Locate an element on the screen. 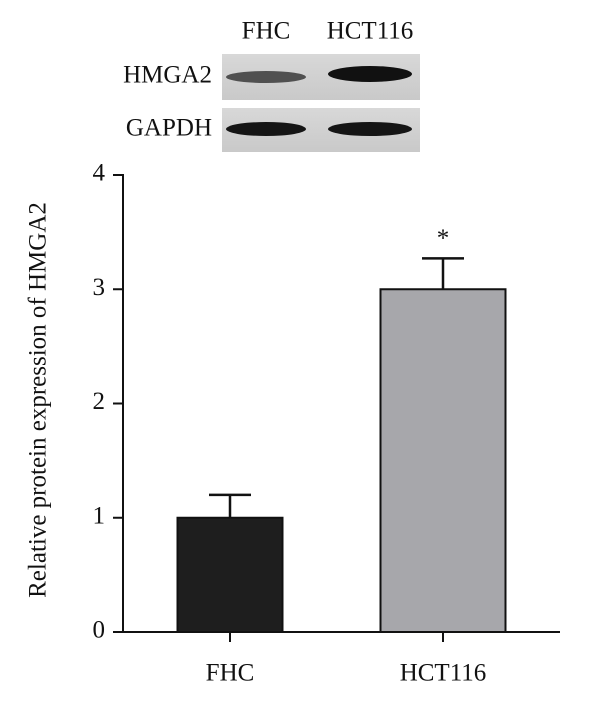 The height and width of the screenshot is (707, 600). y-axis-label: Relative protein expression of HMGA2 is located at coordinates (38, 400).